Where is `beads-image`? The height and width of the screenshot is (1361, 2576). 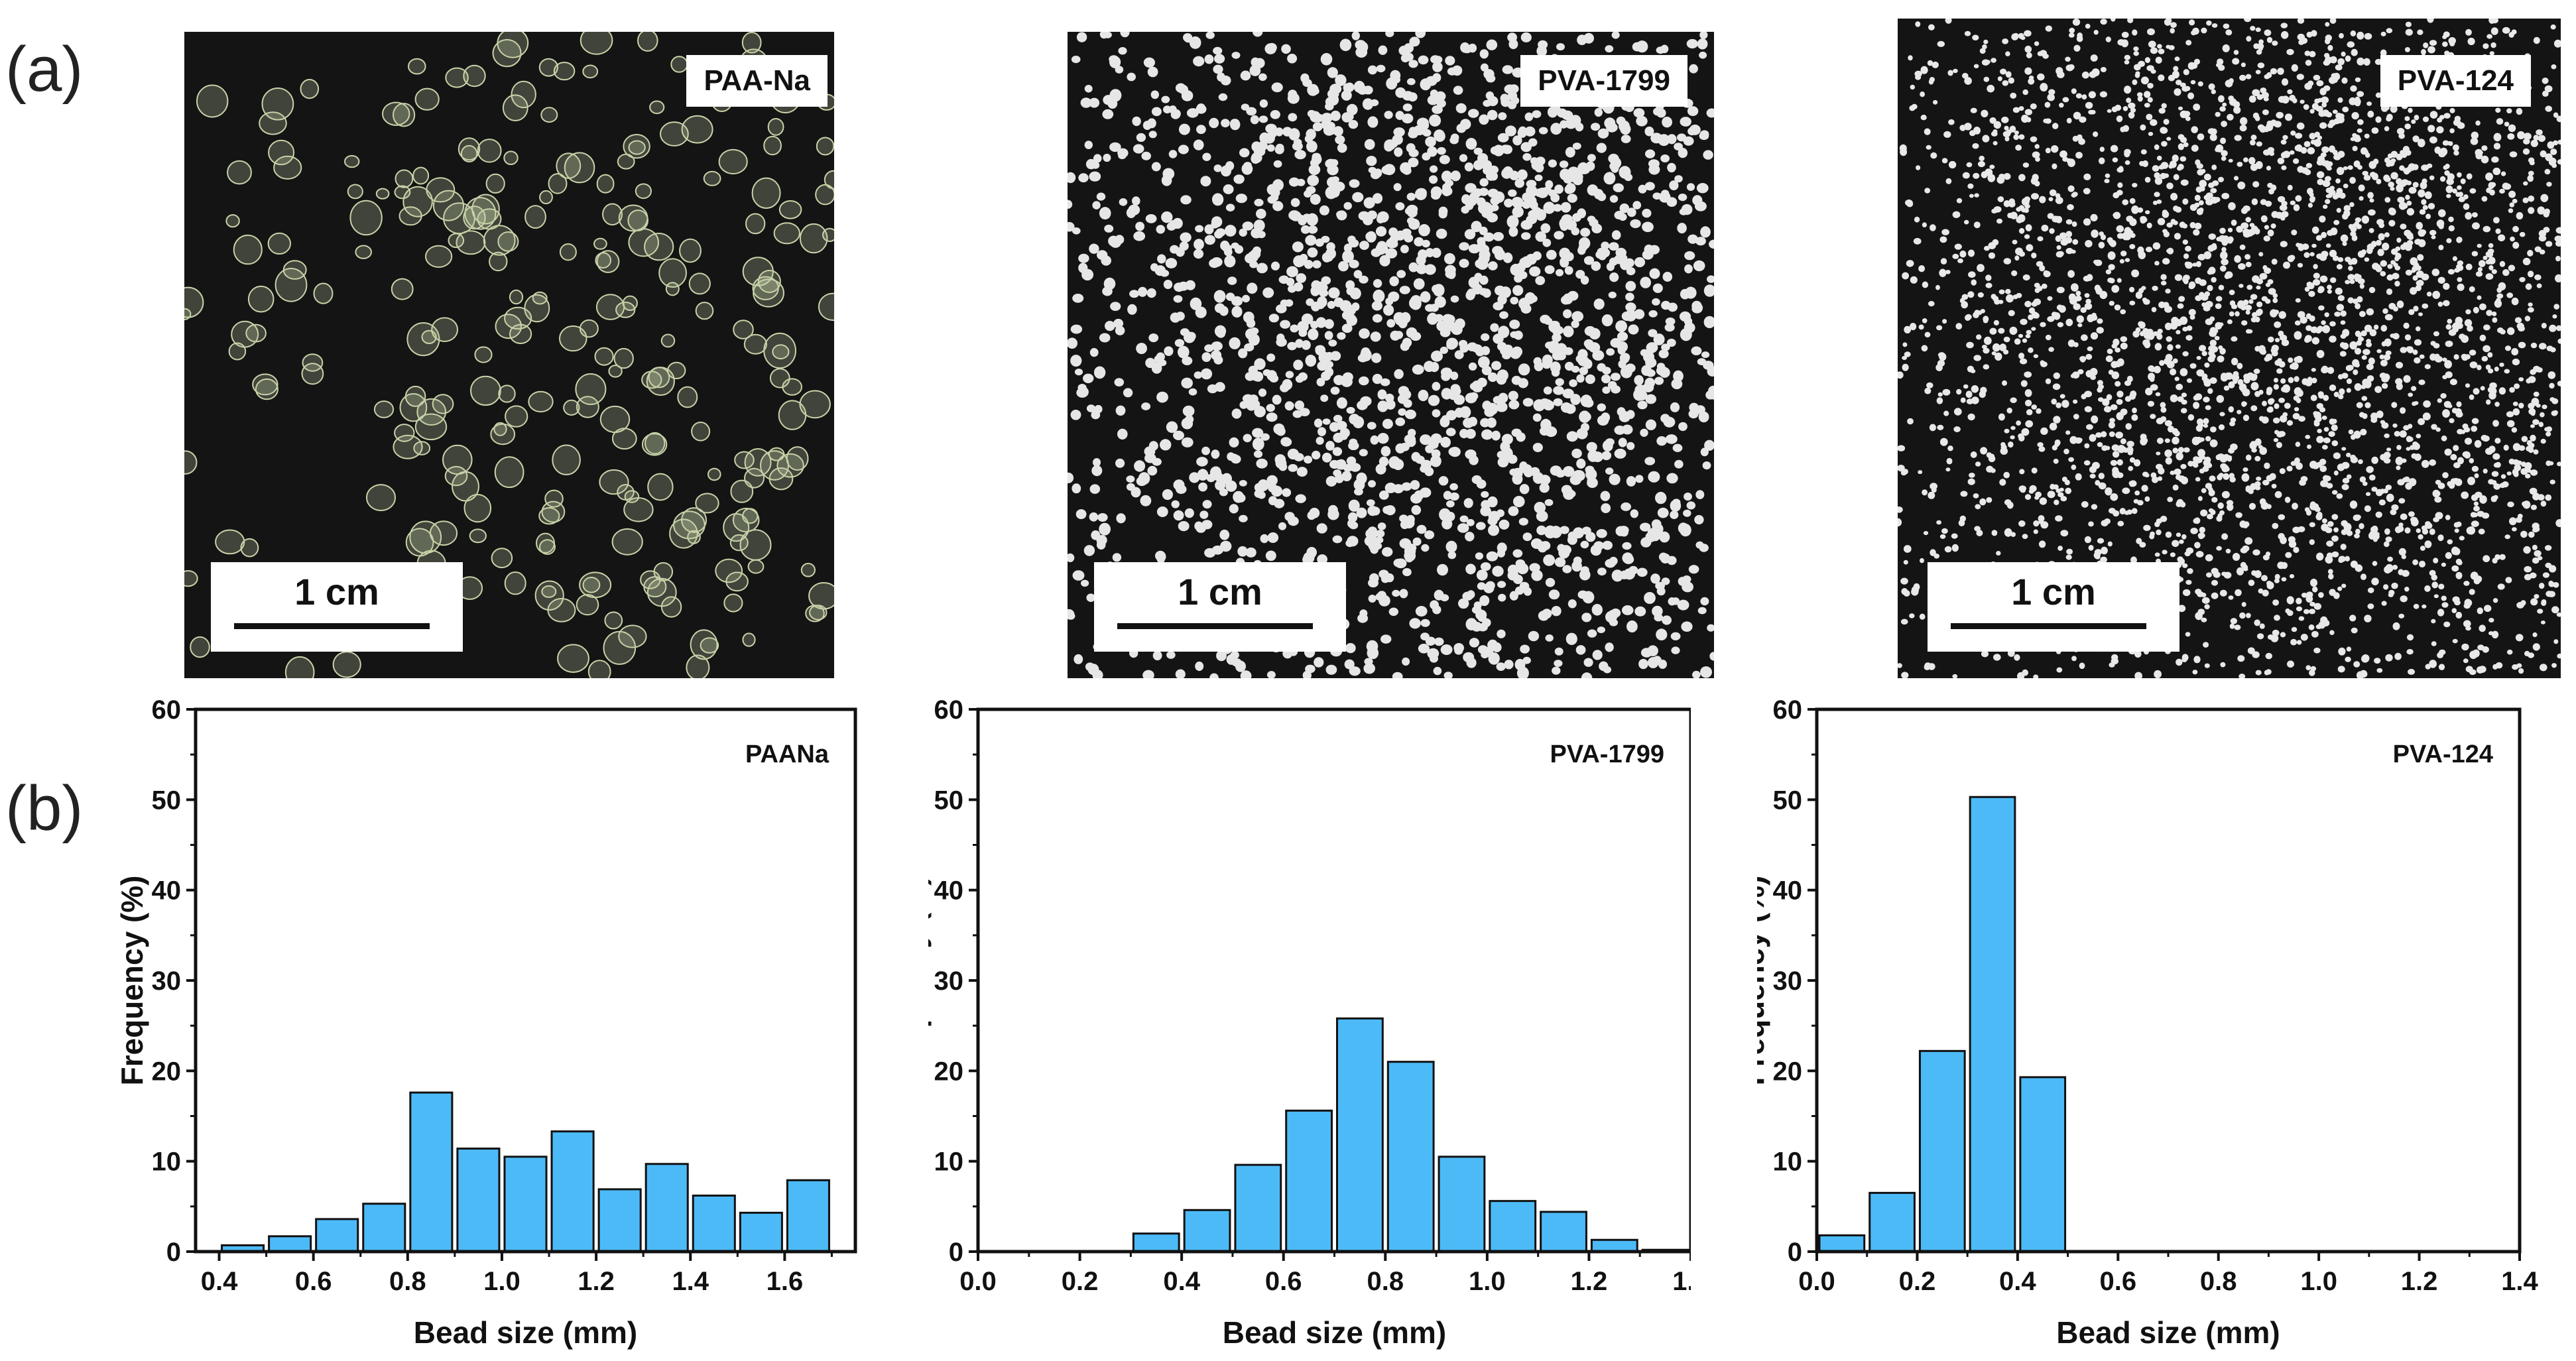
beads-image is located at coordinates (2229, 348).